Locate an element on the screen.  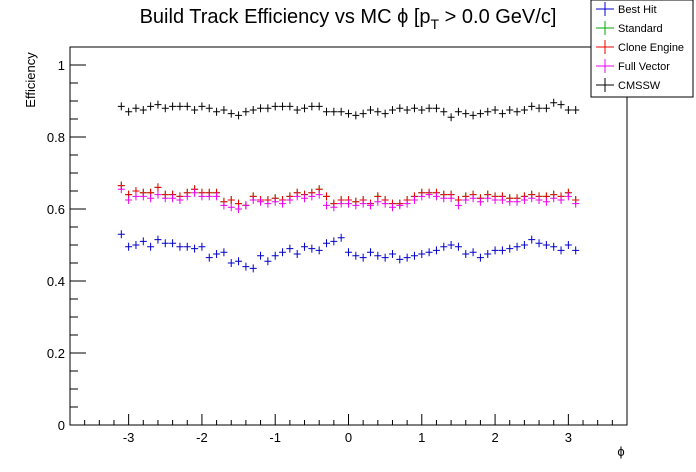
legend-entry: Full Vector is located at coordinates (633, 66).